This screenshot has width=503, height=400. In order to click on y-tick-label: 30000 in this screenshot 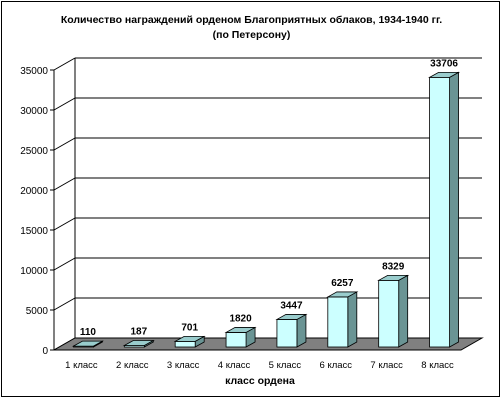, I will do `click(34, 111)`.